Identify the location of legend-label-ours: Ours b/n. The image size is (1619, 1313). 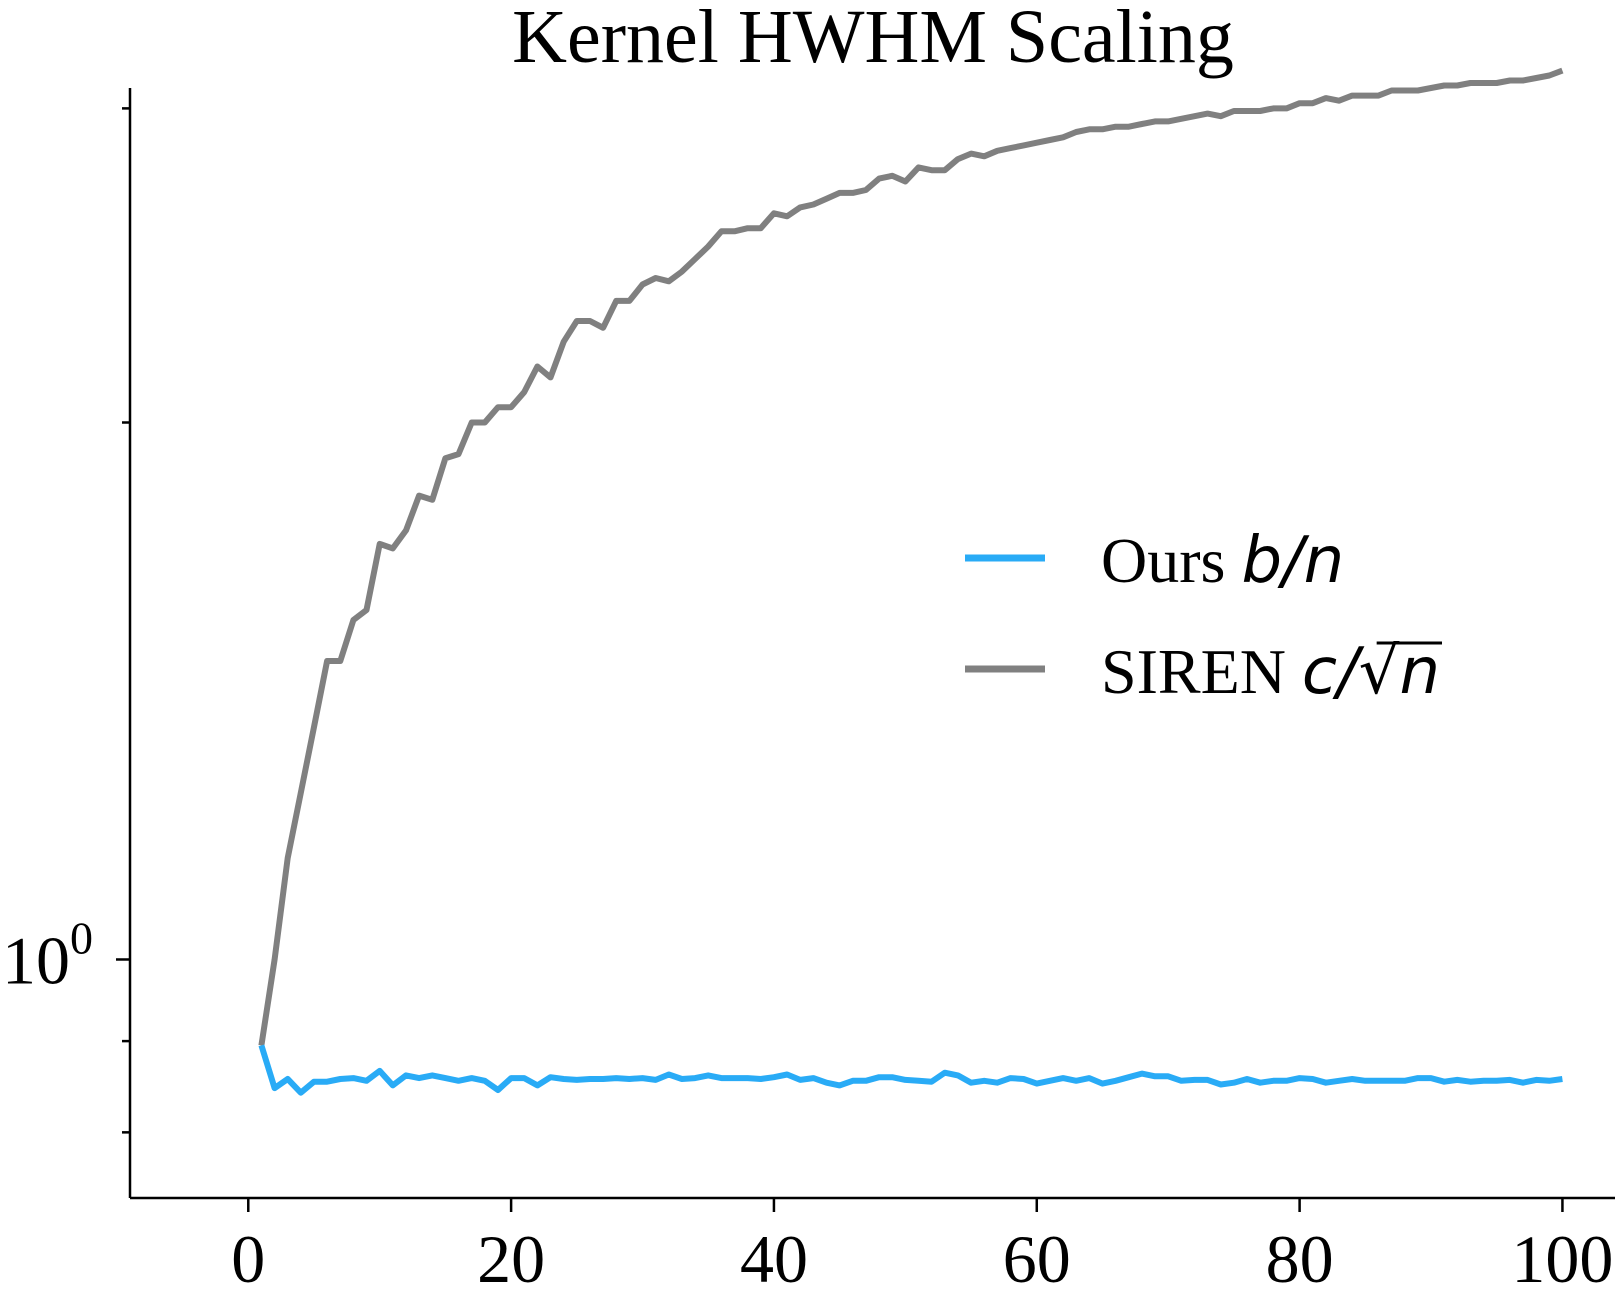
(1222, 561).